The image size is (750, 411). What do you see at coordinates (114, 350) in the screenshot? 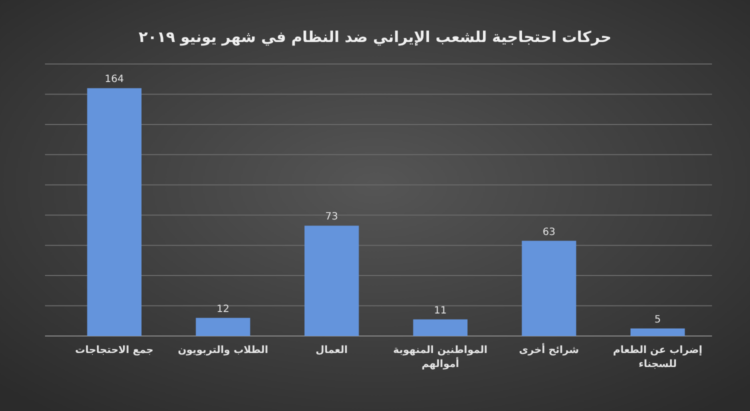
I see `x-tick-label: جمع الاحتجاجات` at bounding box center [114, 350].